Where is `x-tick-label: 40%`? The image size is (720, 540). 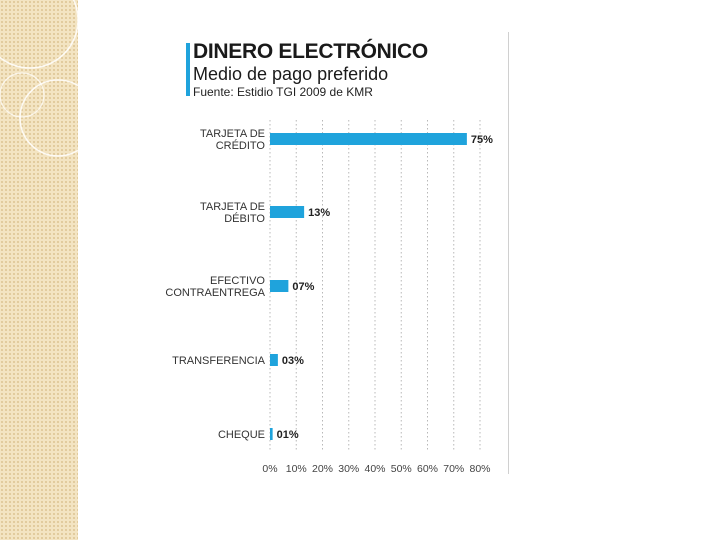 x-tick-label: 40% is located at coordinates (374, 469).